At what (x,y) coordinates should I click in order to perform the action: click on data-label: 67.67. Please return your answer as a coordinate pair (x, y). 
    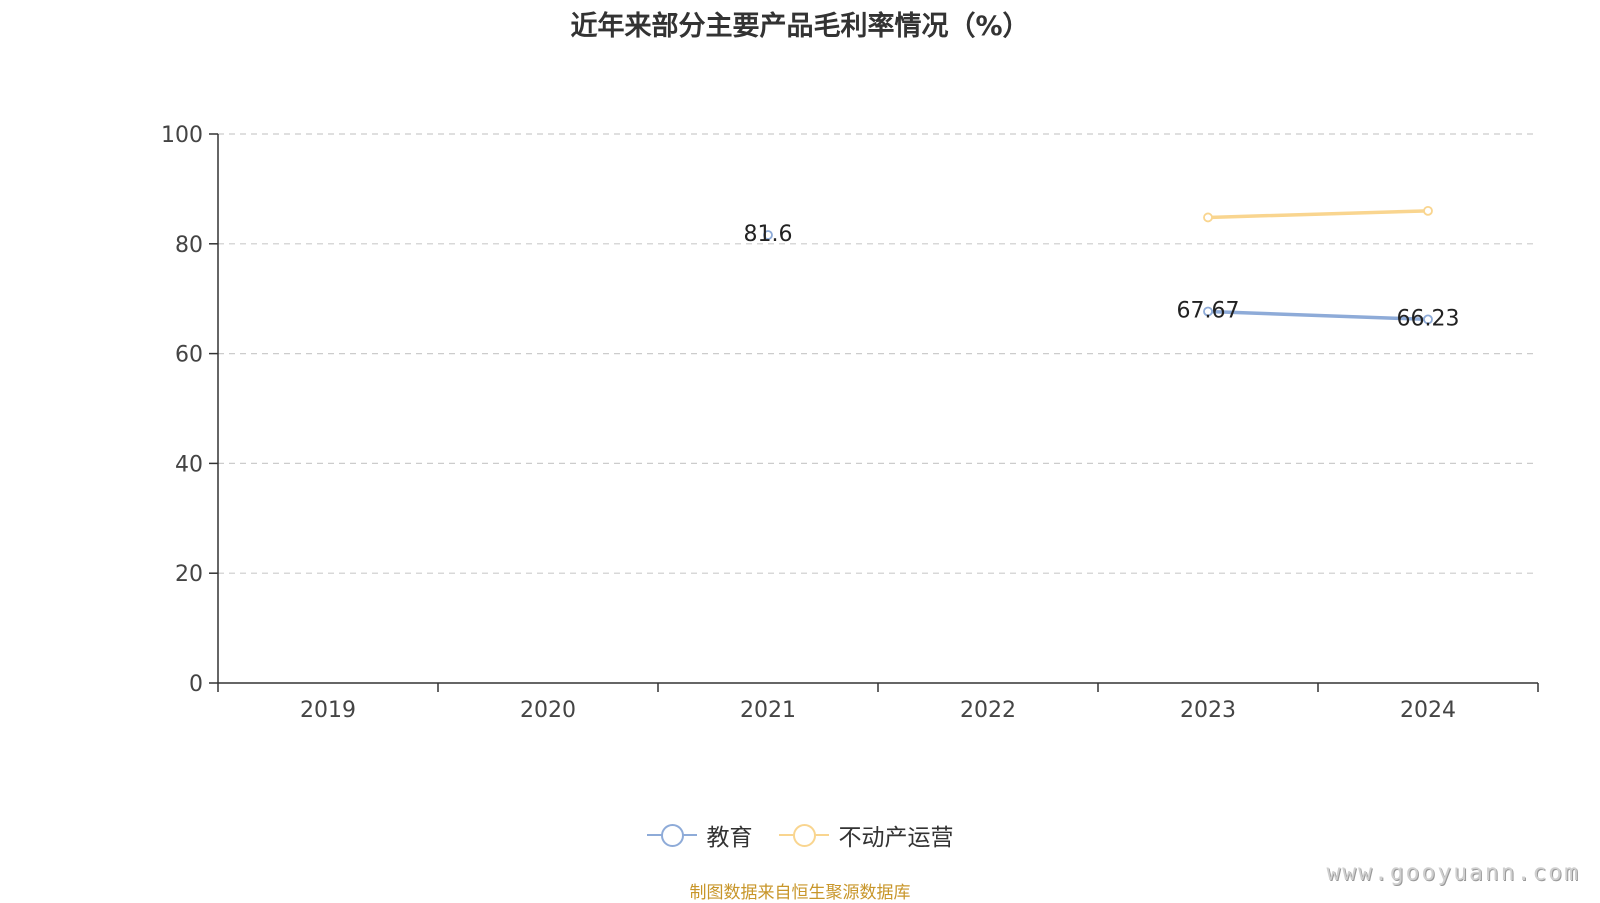
    Looking at the image, I should click on (1208, 310).